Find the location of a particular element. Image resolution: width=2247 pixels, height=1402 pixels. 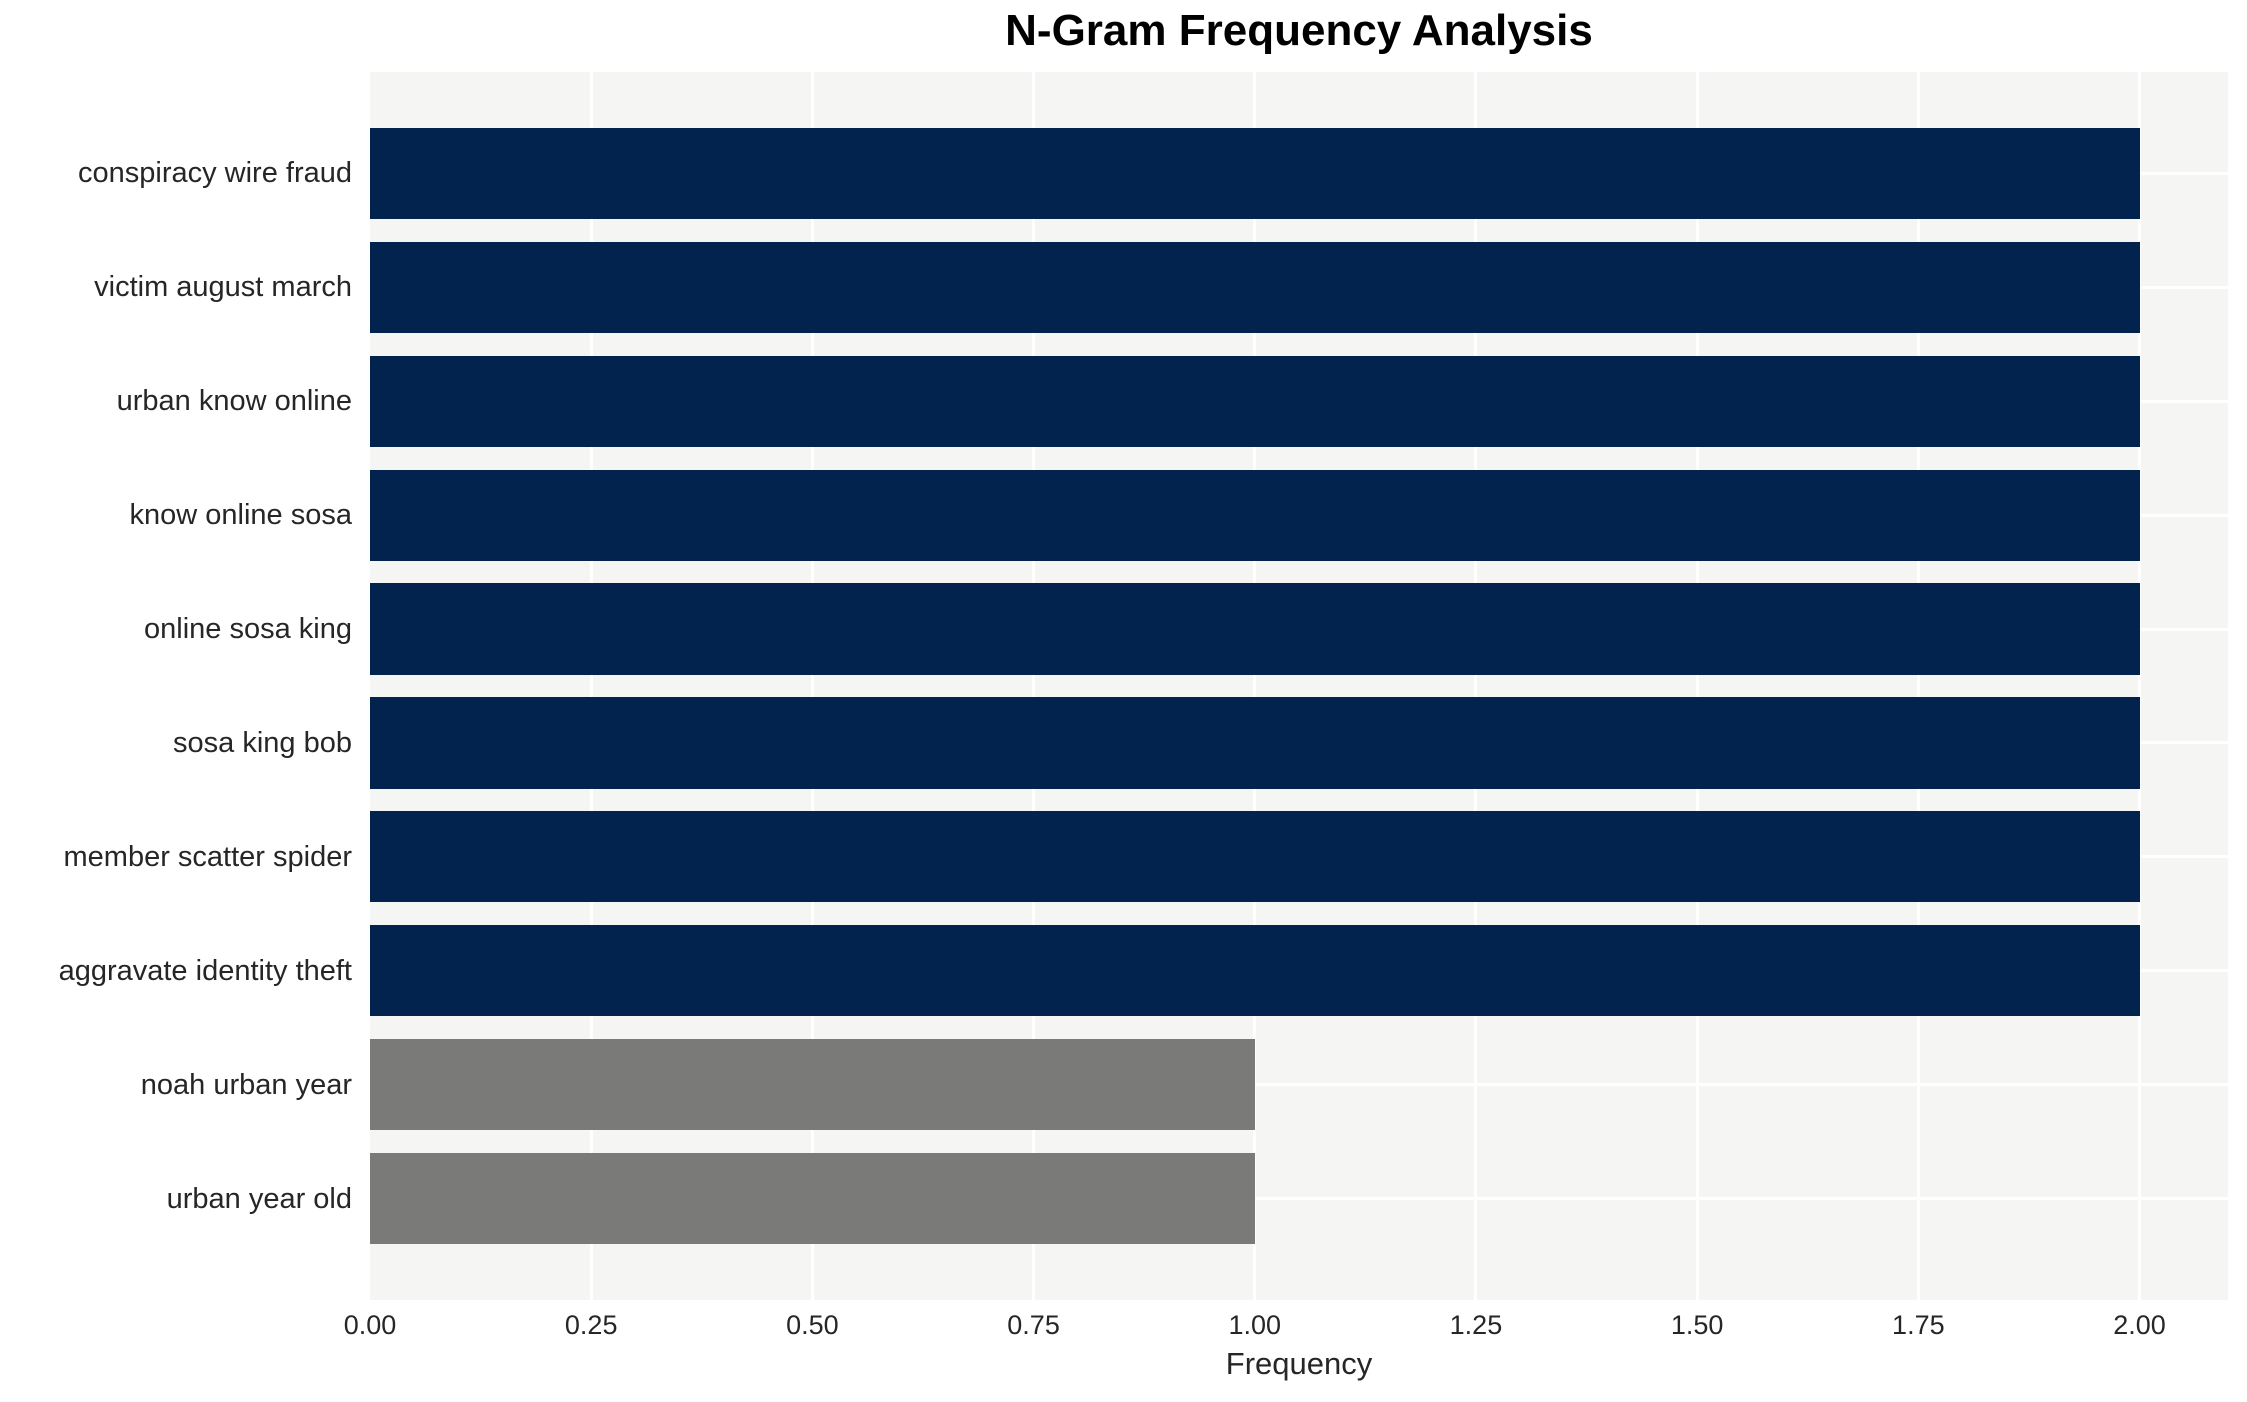

x-tick-label: 1.25 is located at coordinates (1476, 1325).